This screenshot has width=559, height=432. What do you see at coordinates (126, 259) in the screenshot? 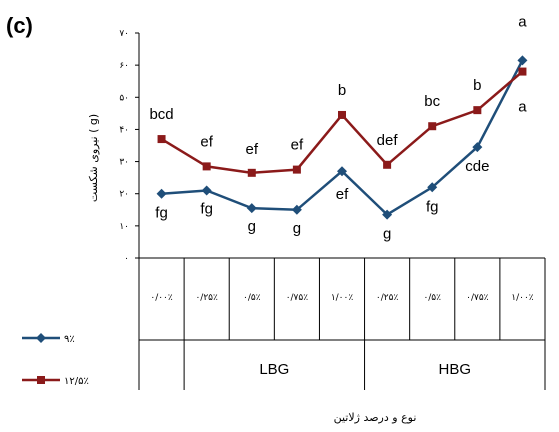
I see `y-tick-label: ۰` at bounding box center [126, 259].